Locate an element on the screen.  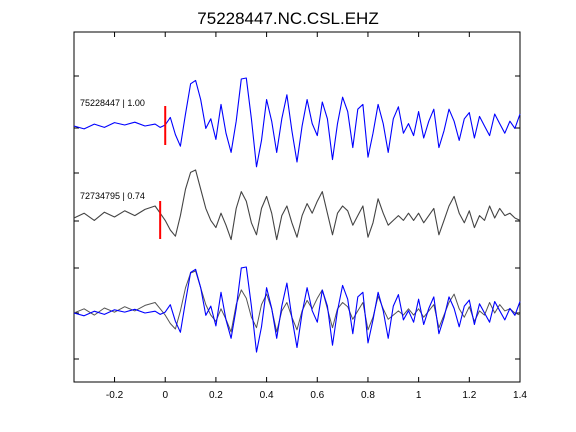
x-tick-label: 0.4 is located at coordinates (267, 395).